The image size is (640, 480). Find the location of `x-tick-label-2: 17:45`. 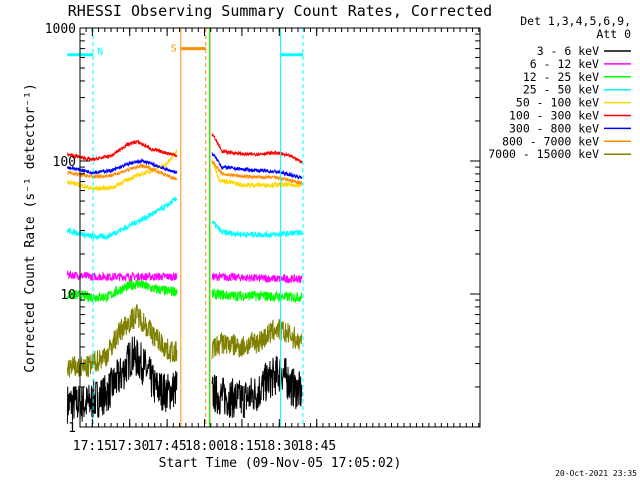

x-tick-label-2: 17:45 is located at coordinates (167, 446).